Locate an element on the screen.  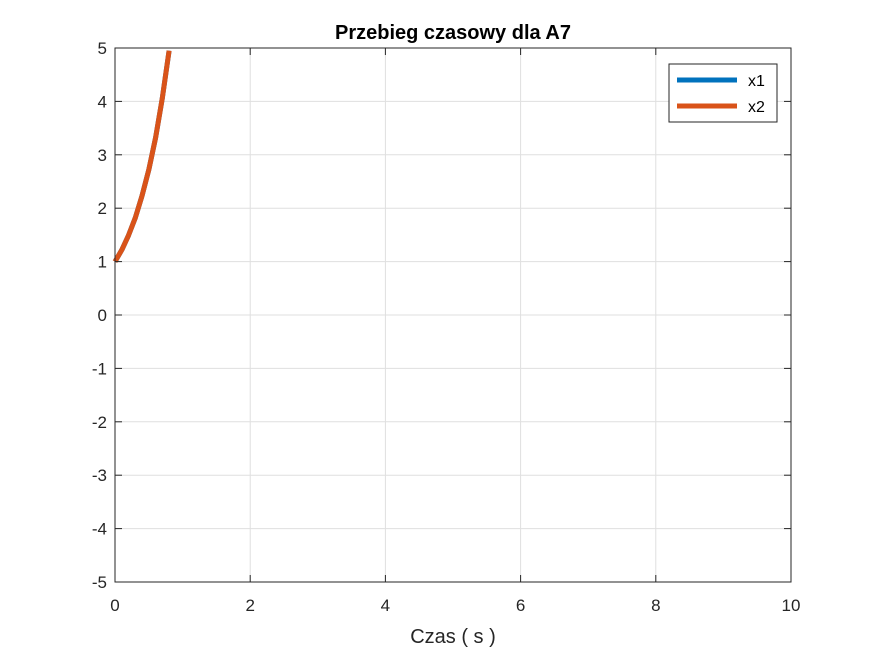
y-tick-label: 1 is located at coordinates (102, 262).